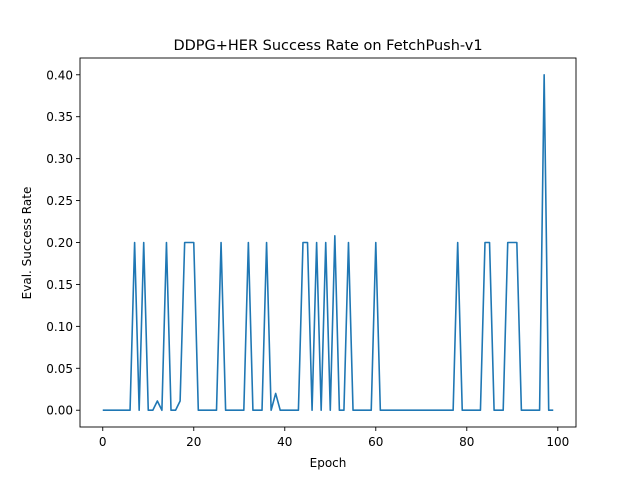  I want to click on y-tick-label: 0.40, so click(59, 75).